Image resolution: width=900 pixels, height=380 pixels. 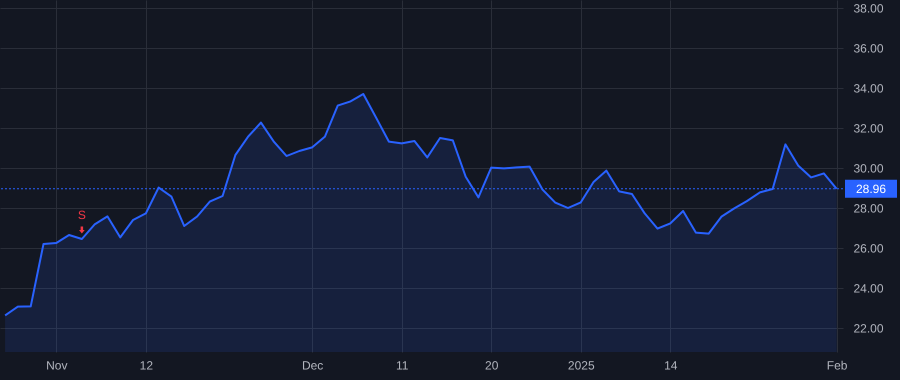 I want to click on y-tick-label: 30.00, so click(x=869, y=169).